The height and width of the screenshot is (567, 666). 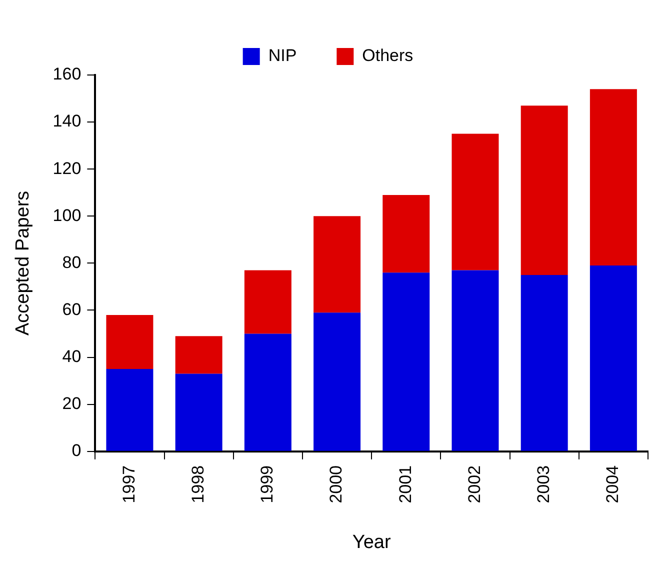 What do you see at coordinates (544, 484) in the screenshot?
I see `x-tick-label: 2003` at bounding box center [544, 484].